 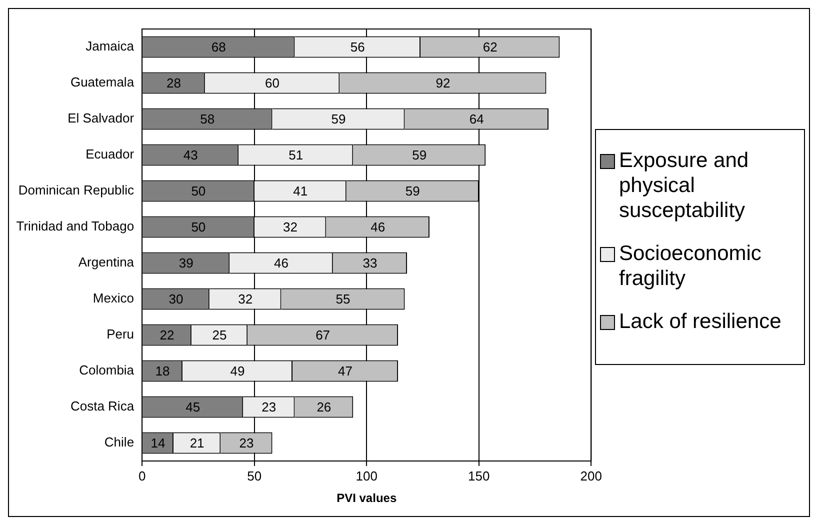 What do you see at coordinates (102, 82) in the screenshot?
I see `y-tick-label: Guatemala` at bounding box center [102, 82].